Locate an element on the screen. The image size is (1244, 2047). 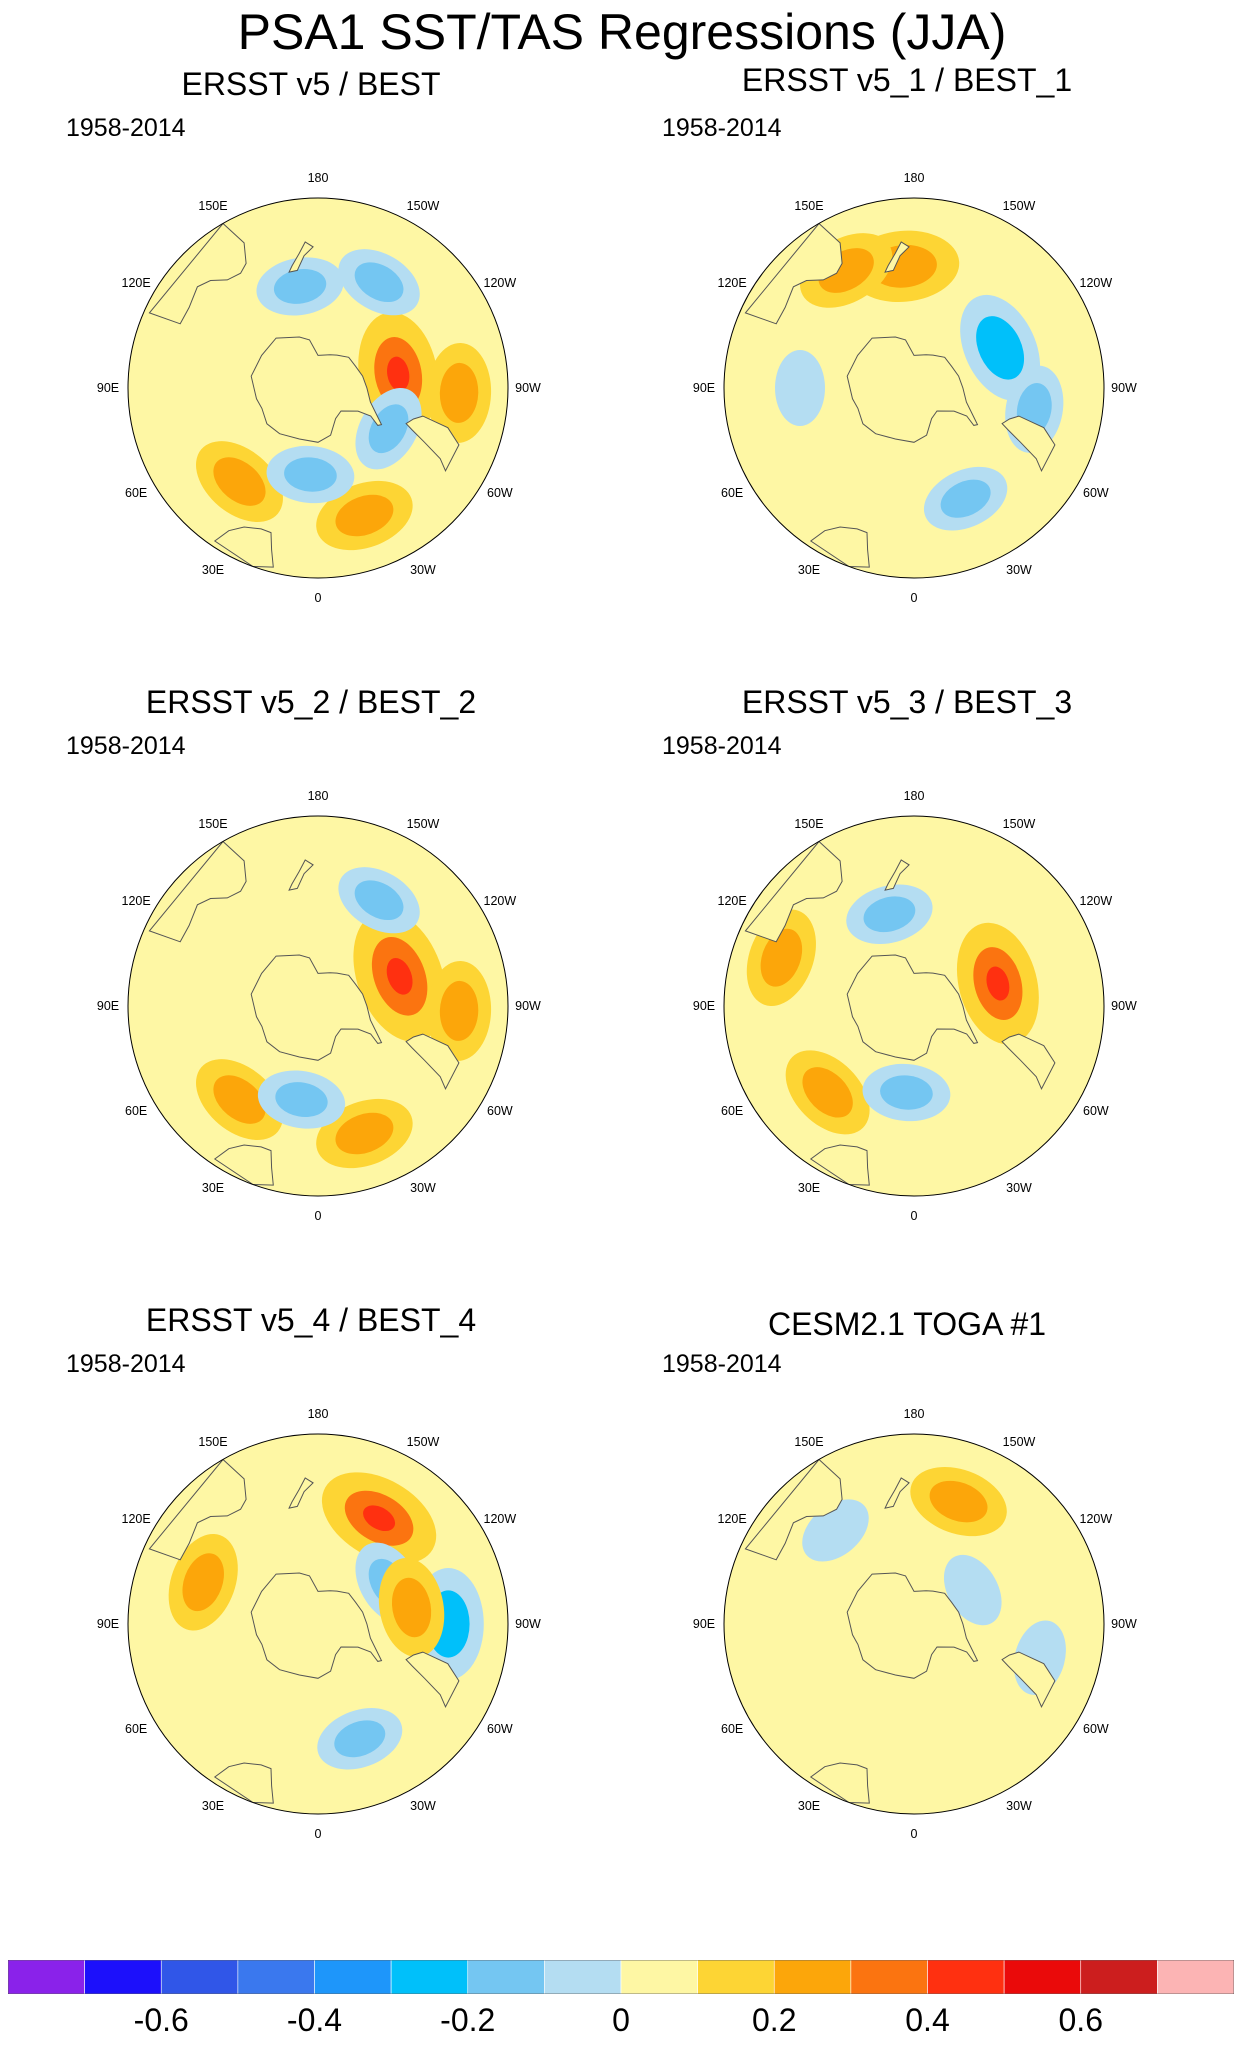
panel-title: ERSST v5_3 / BEST_3 is located at coordinates (907, 702).